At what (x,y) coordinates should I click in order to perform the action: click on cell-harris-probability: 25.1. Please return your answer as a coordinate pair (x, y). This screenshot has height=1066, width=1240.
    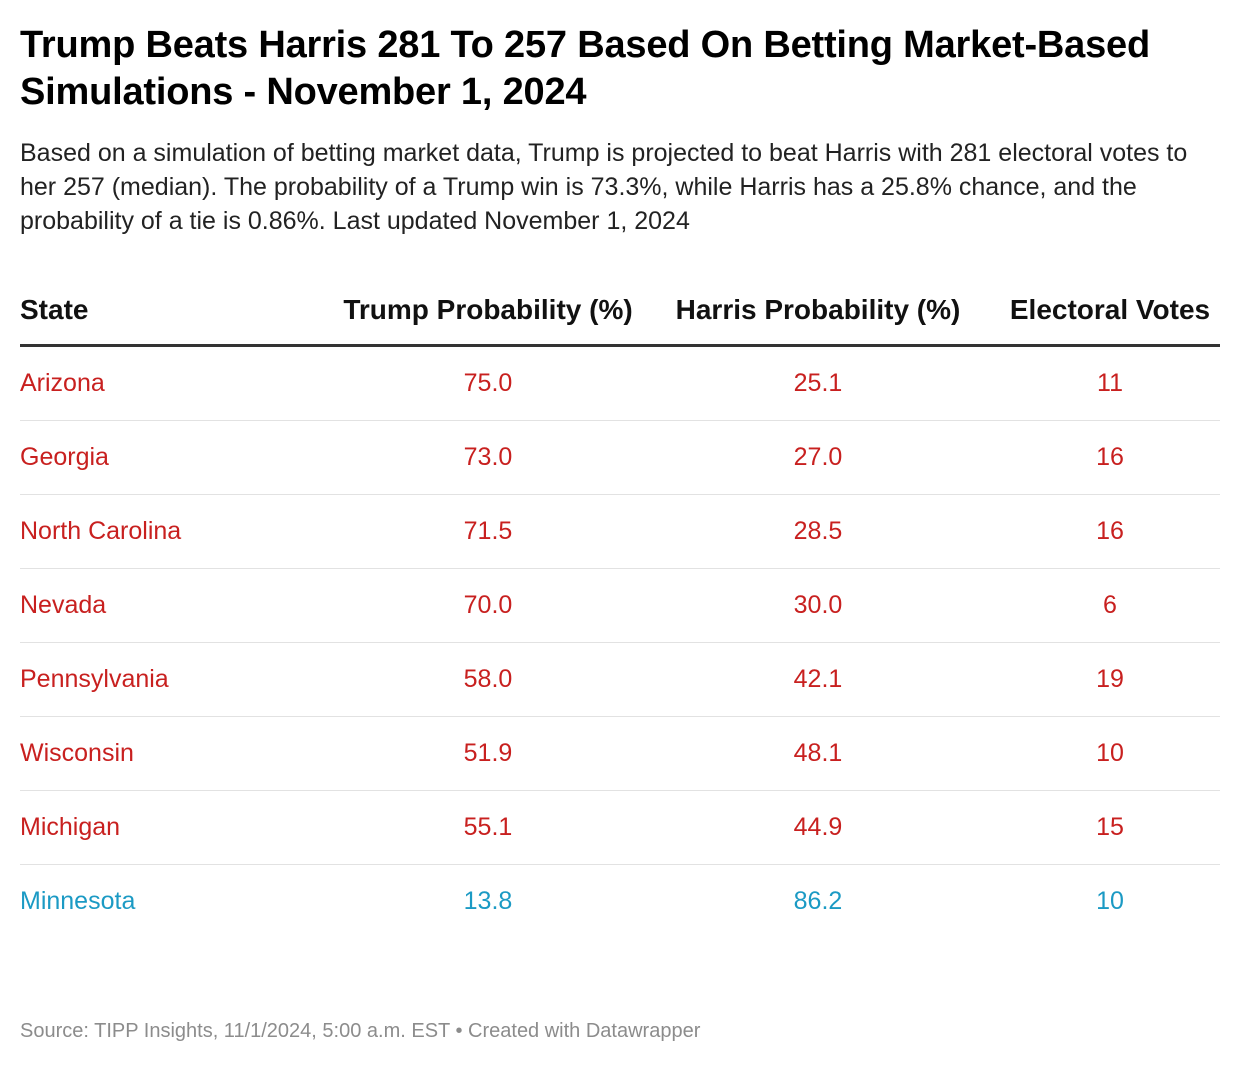
    Looking at the image, I should click on (818, 383).